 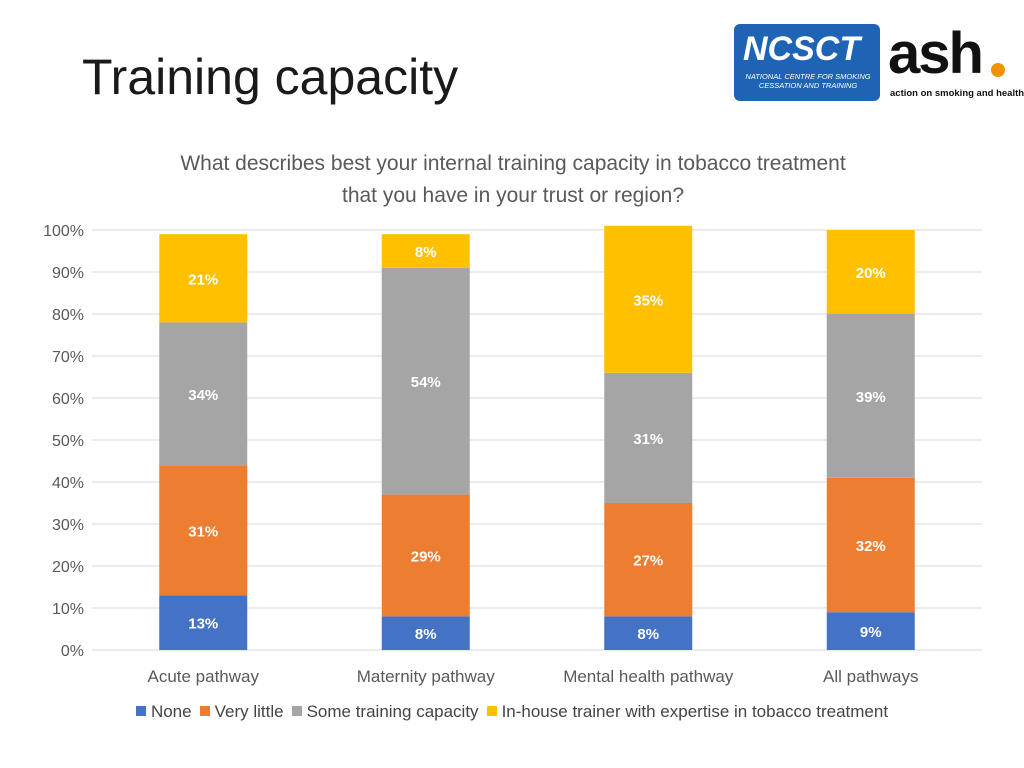 I want to click on ash-logo: ash action on smoking and health, so click(x=956, y=61).